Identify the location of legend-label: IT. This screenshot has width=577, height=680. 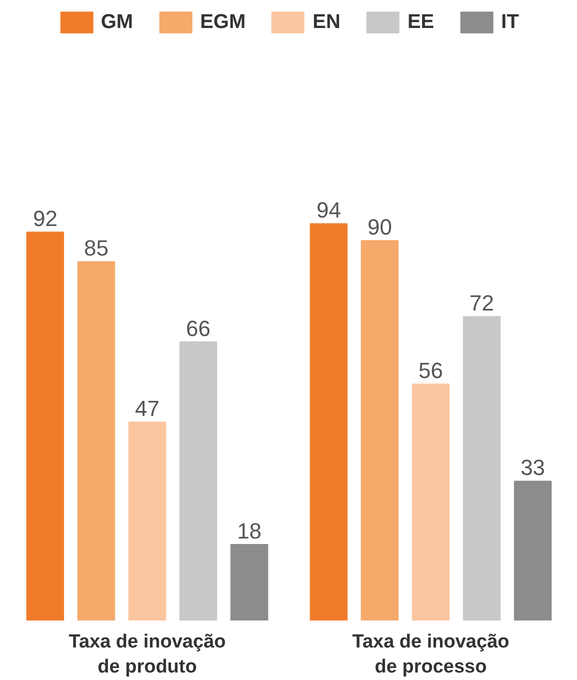
(510, 22).